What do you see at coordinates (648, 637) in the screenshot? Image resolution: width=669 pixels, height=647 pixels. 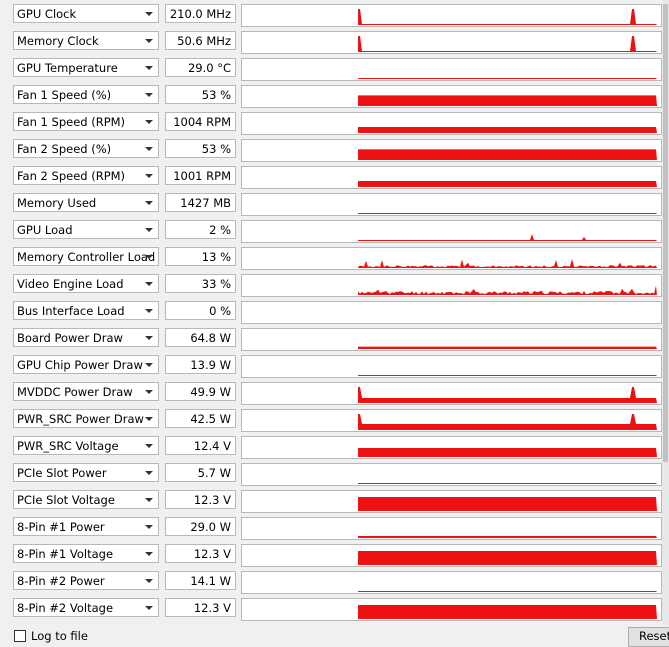 I see `reset-button: Reset` at bounding box center [648, 637].